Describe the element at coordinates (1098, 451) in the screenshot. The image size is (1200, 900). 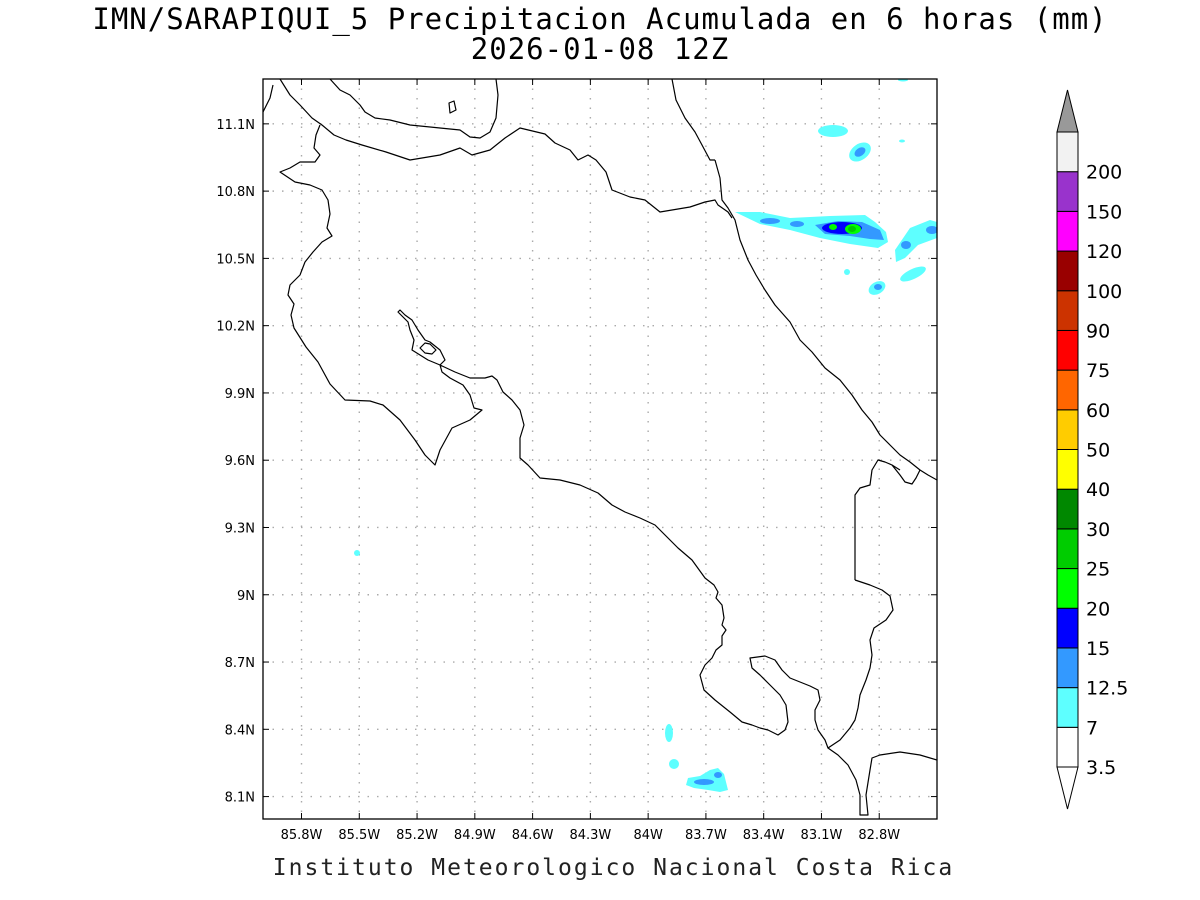
I see `colorbar-label: 50` at that location.